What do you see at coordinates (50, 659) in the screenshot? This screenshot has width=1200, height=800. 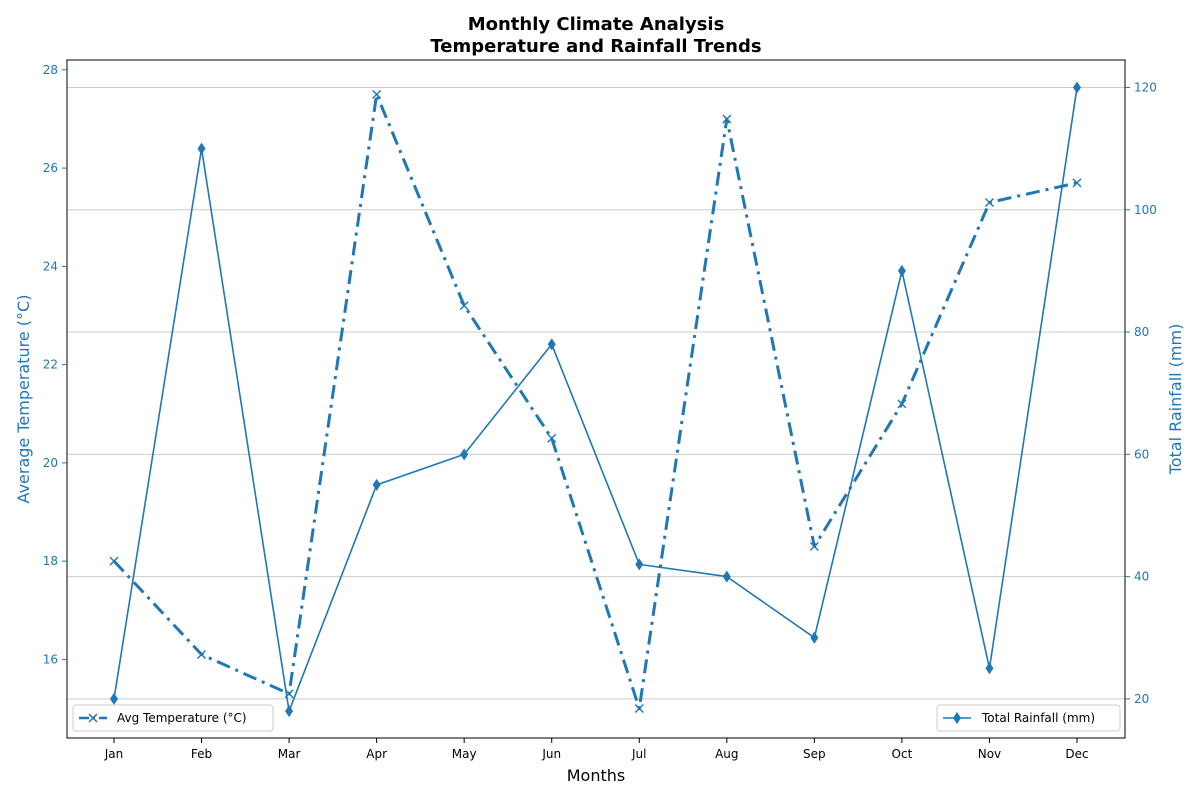 I see `y-left-tick-label: 16` at bounding box center [50, 659].